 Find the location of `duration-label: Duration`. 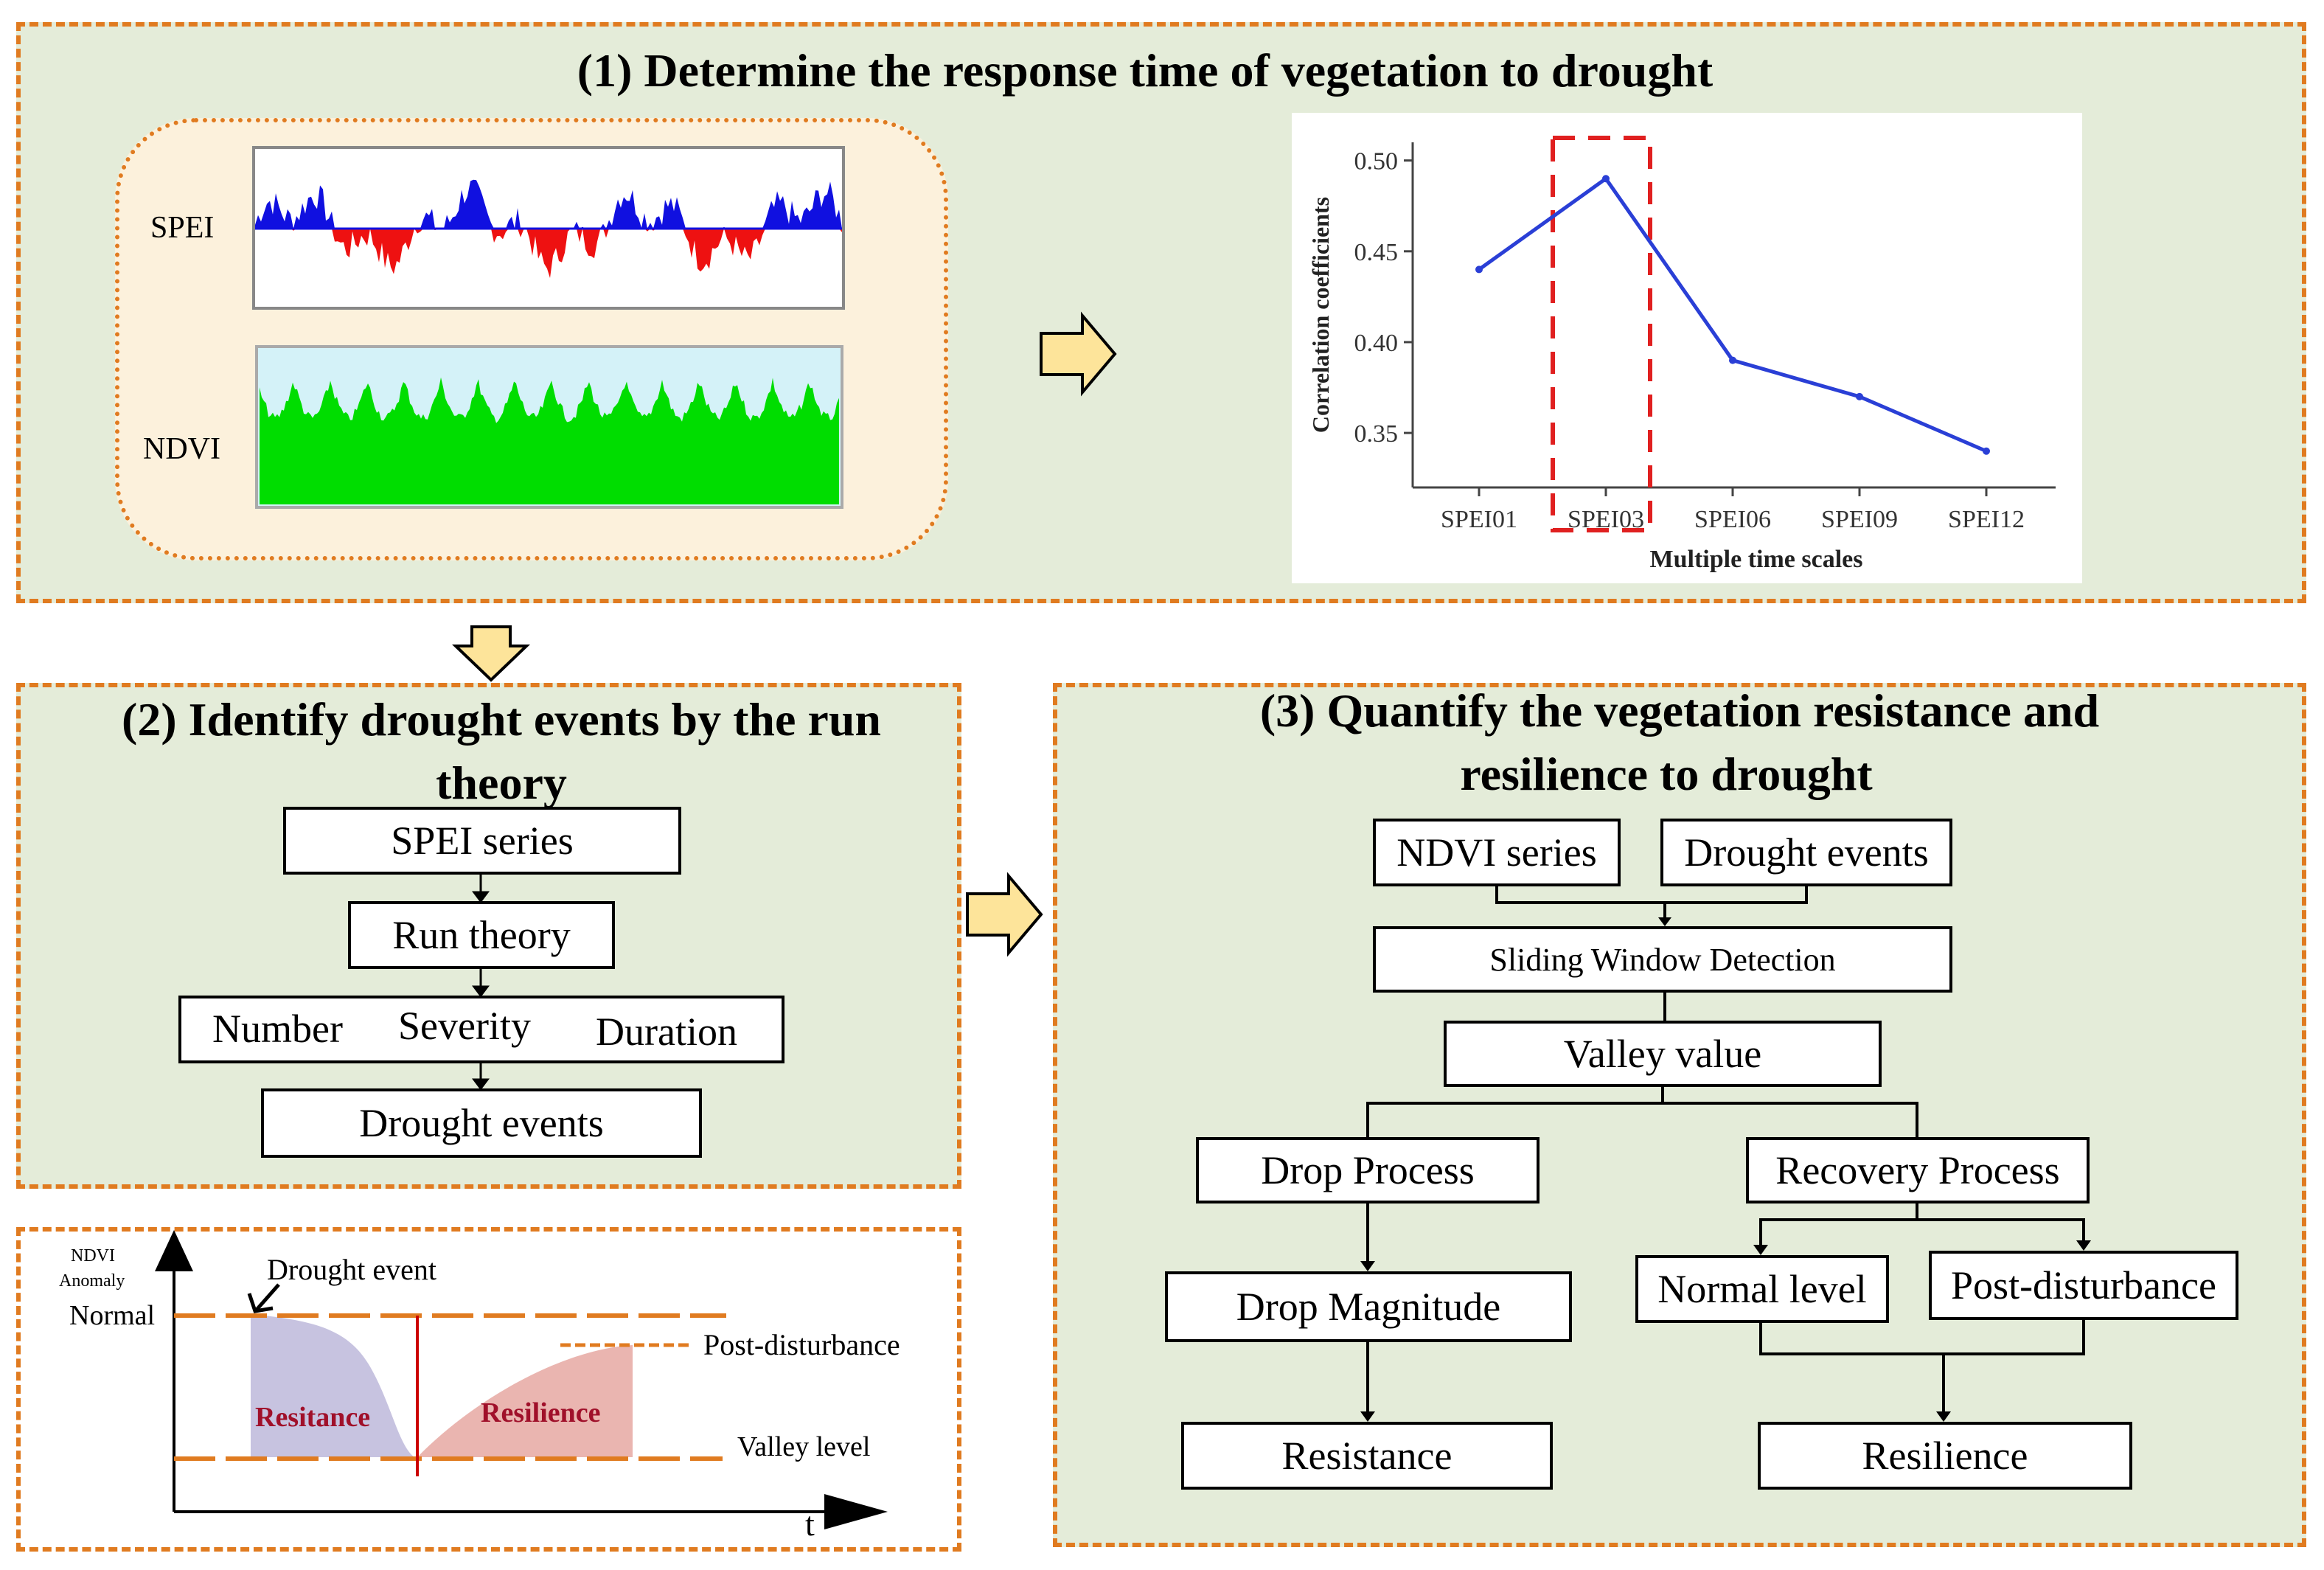

duration-label: Duration is located at coordinates (666, 1032).